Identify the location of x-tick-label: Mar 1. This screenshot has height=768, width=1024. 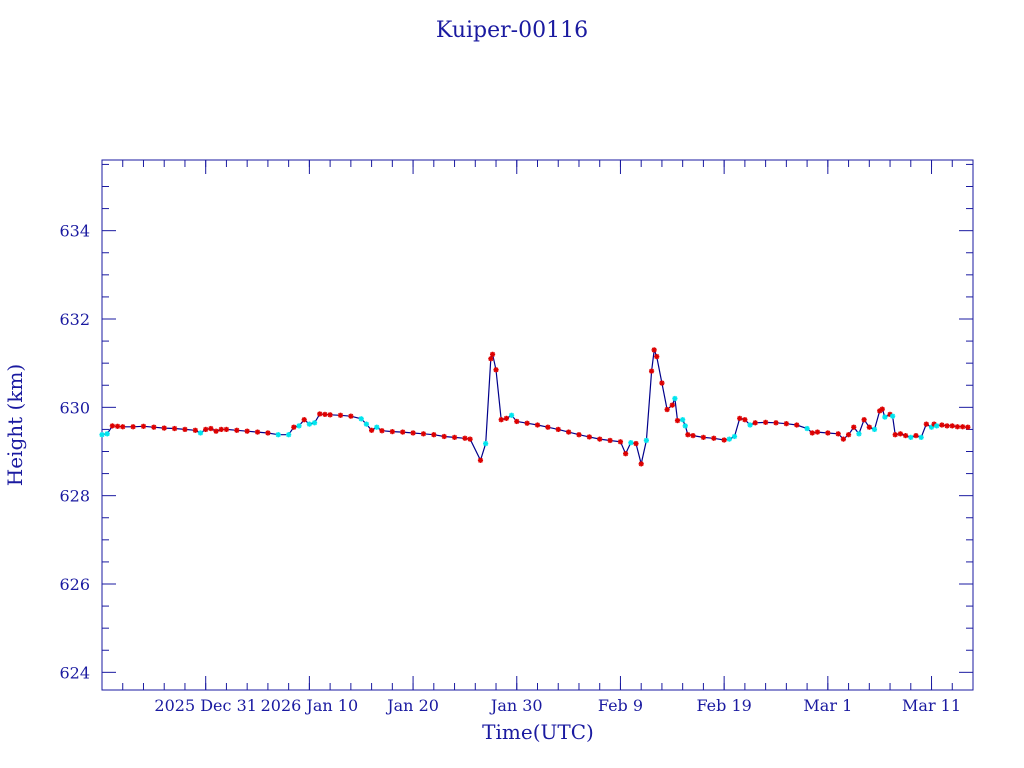
(827, 705).